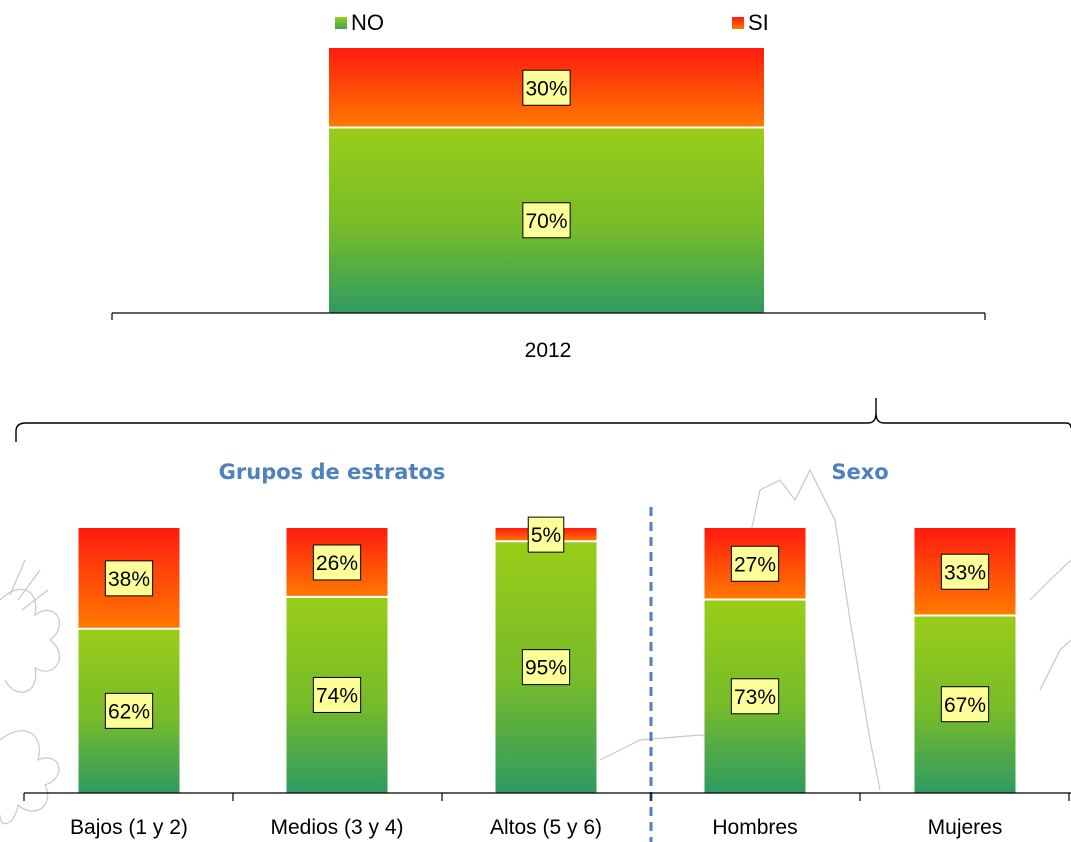 Image resolution: width=1071 pixels, height=842 pixels. Describe the element at coordinates (367, 22) in the screenshot. I see `legend-label-no: NO` at that location.